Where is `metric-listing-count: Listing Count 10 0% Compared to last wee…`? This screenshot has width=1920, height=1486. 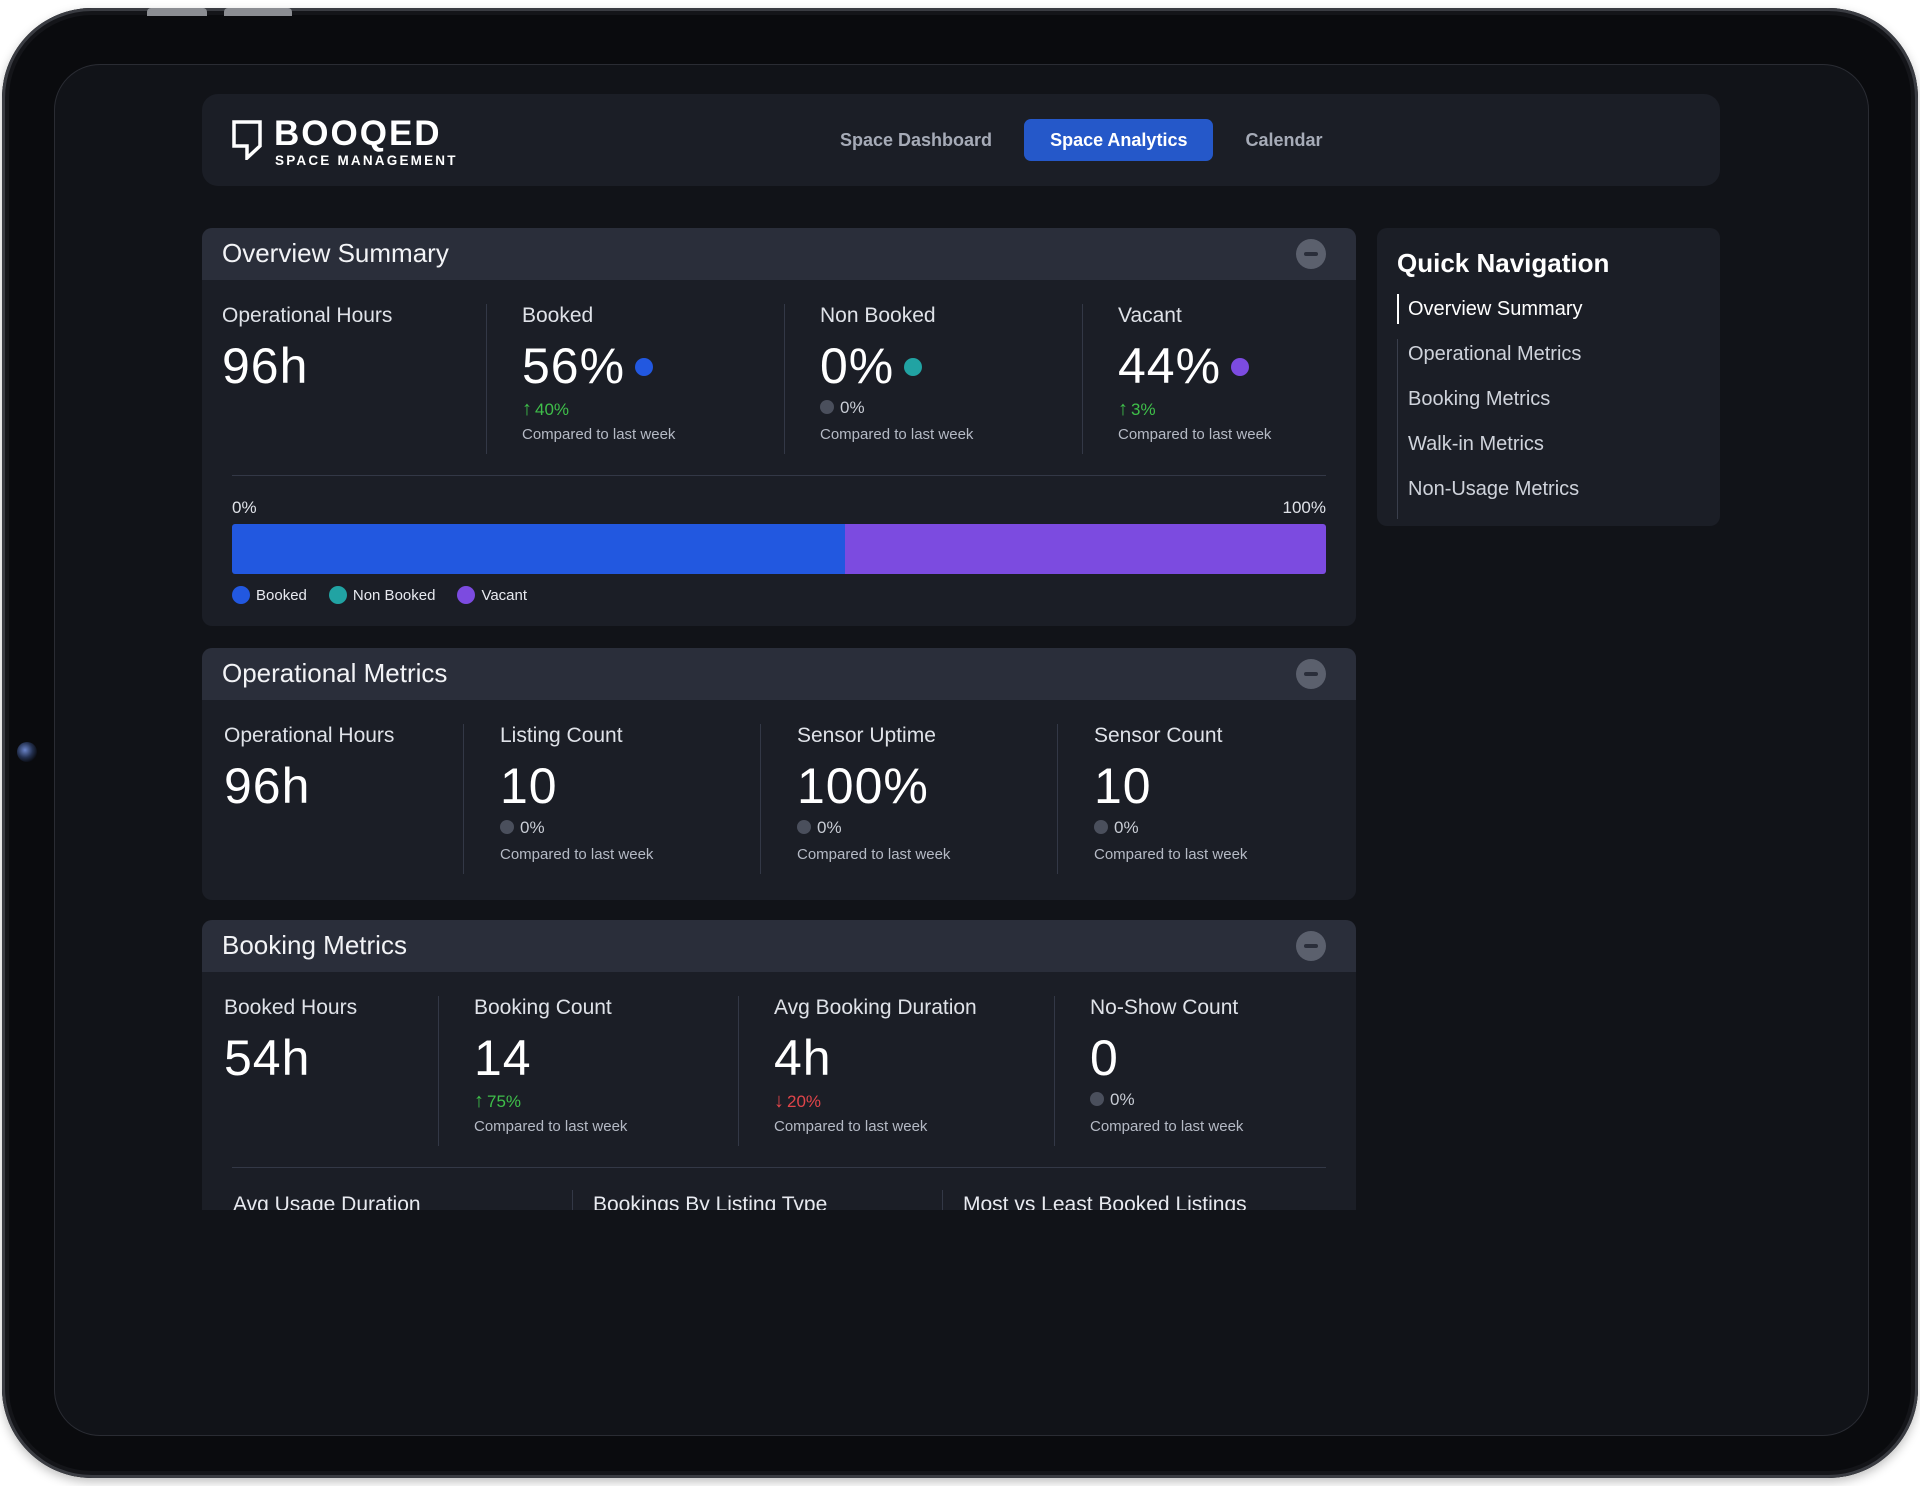
metric-listing-count: Listing Count 10 0% Compared to last wee… is located at coordinates (612, 799).